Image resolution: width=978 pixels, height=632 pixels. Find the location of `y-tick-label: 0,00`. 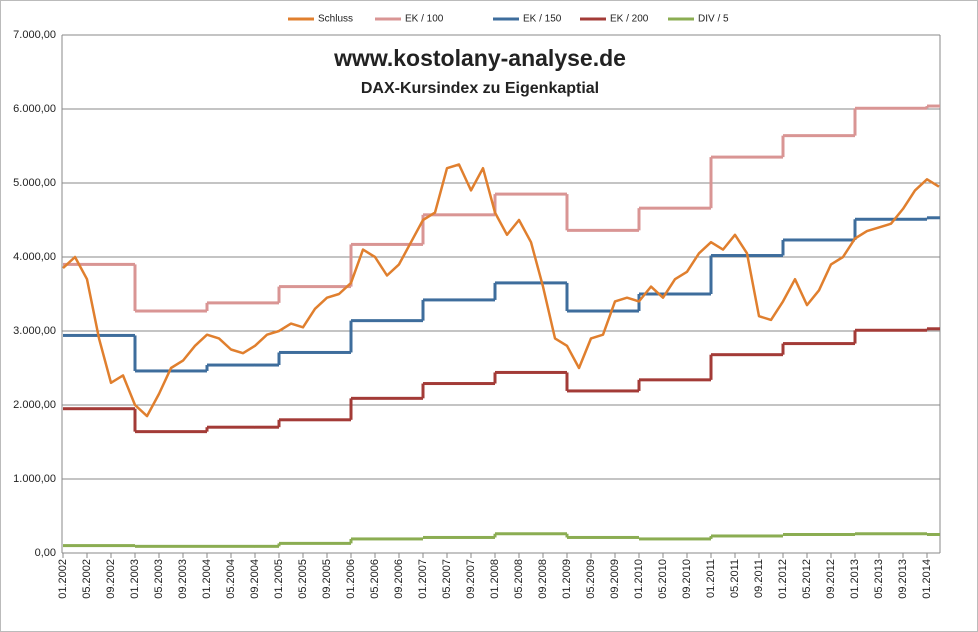

y-tick-label: 0,00 is located at coordinates (45, 553).